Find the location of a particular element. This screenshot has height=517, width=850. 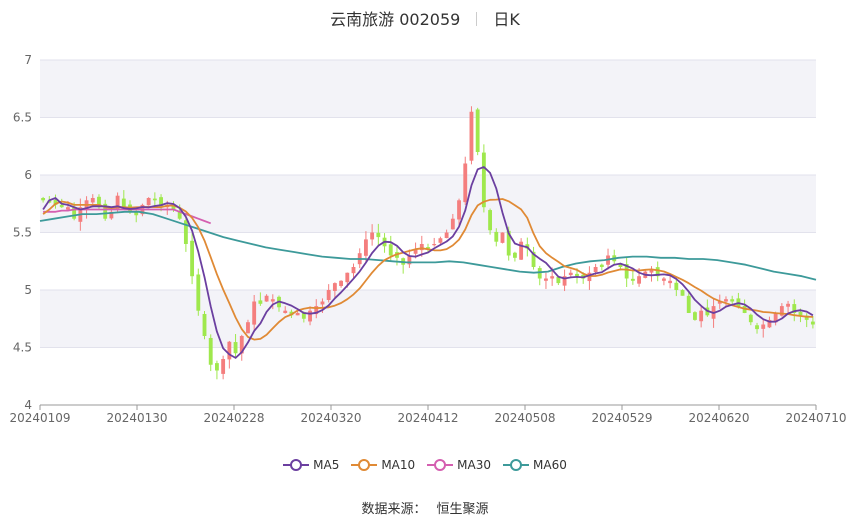

chart-legend: MA5 MA10 MA30 MA60 is located at coordinates (425, 465).